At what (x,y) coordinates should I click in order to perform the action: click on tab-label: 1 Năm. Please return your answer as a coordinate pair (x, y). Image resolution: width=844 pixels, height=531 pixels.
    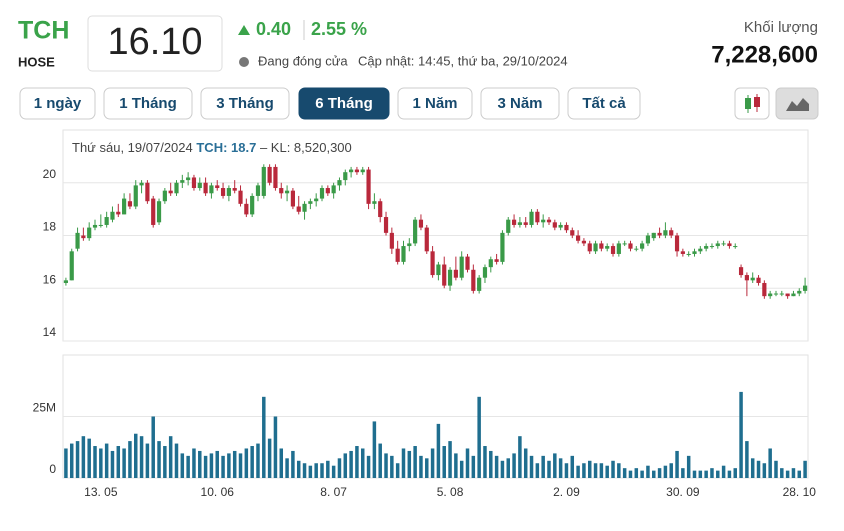
    Looking at the image, I should click on (434, 103).